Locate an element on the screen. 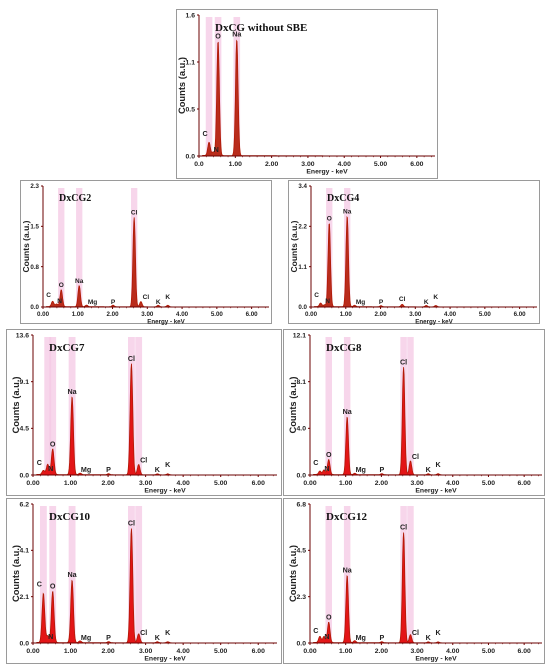 This screenshot has height=669, width=550. panel-title: DxCG7 is located at coordinates (67, 348).